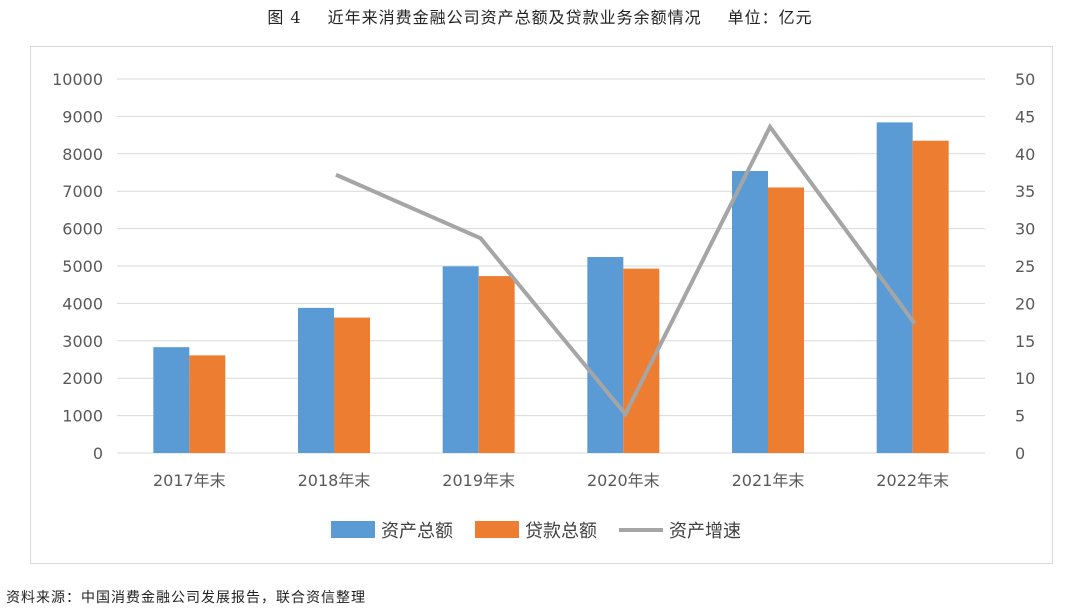 The height and width of the screenshot is (611, 1080). I want to click on y-left-tick-label: 3000, so click(82, 341).